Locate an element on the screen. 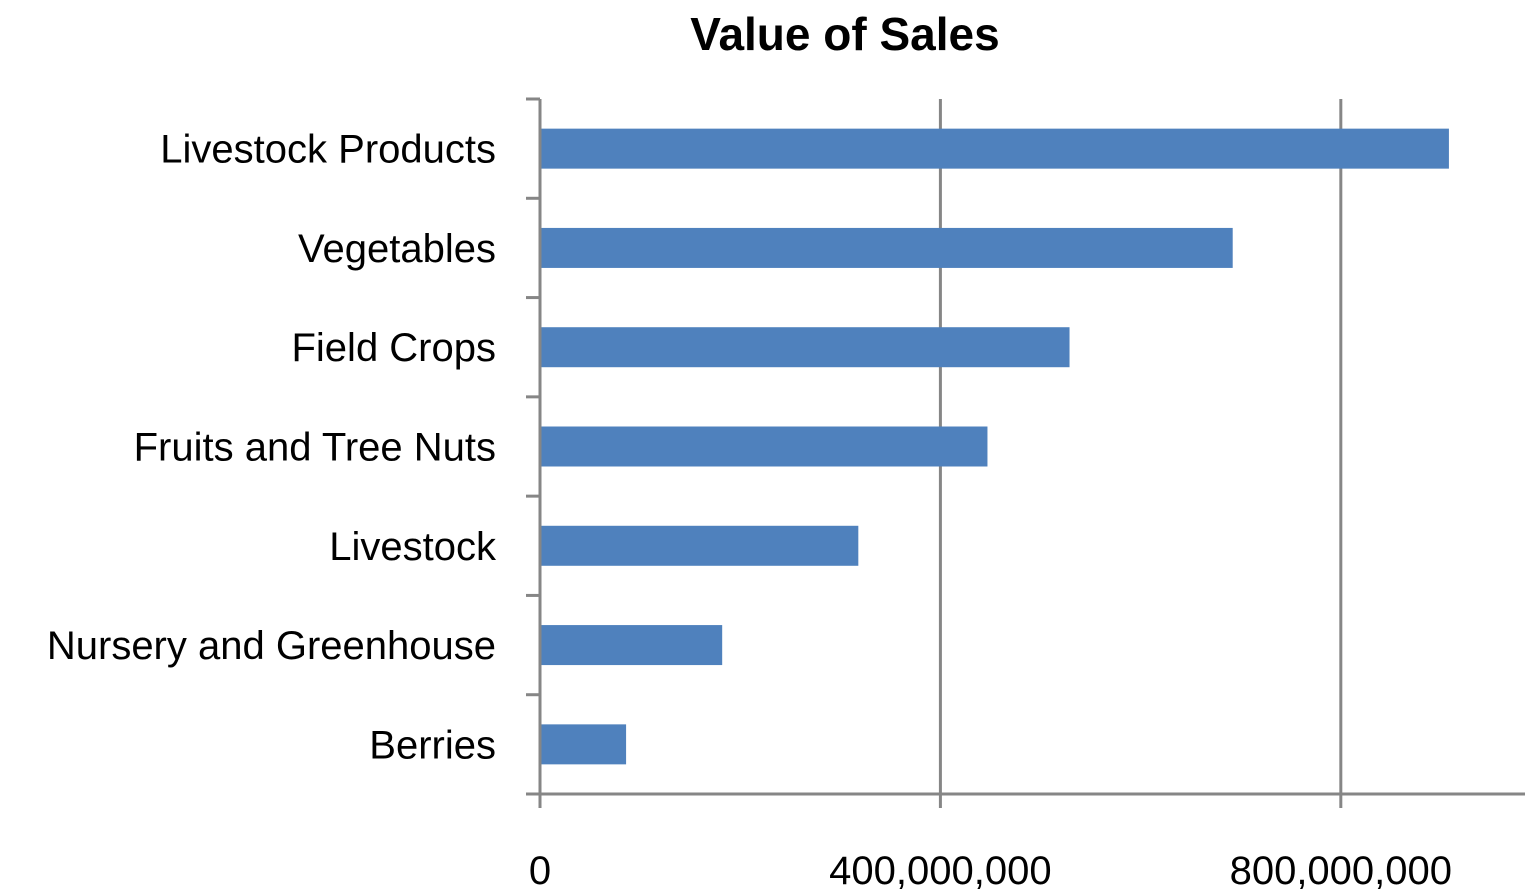 This screenshot has width=1525, height=893. x-tick-labels: 0 400,000,000 800,000,000 is located at coordinates (990, 871).